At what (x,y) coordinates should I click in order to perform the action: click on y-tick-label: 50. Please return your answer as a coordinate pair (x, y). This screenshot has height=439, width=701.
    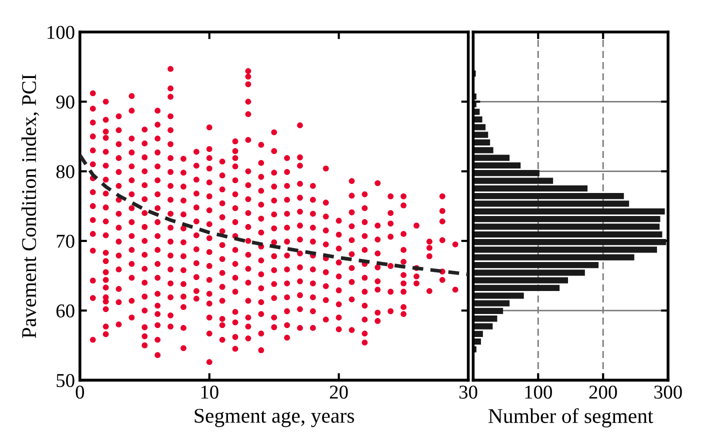
    Looking at the image, I should click on (65, 381).